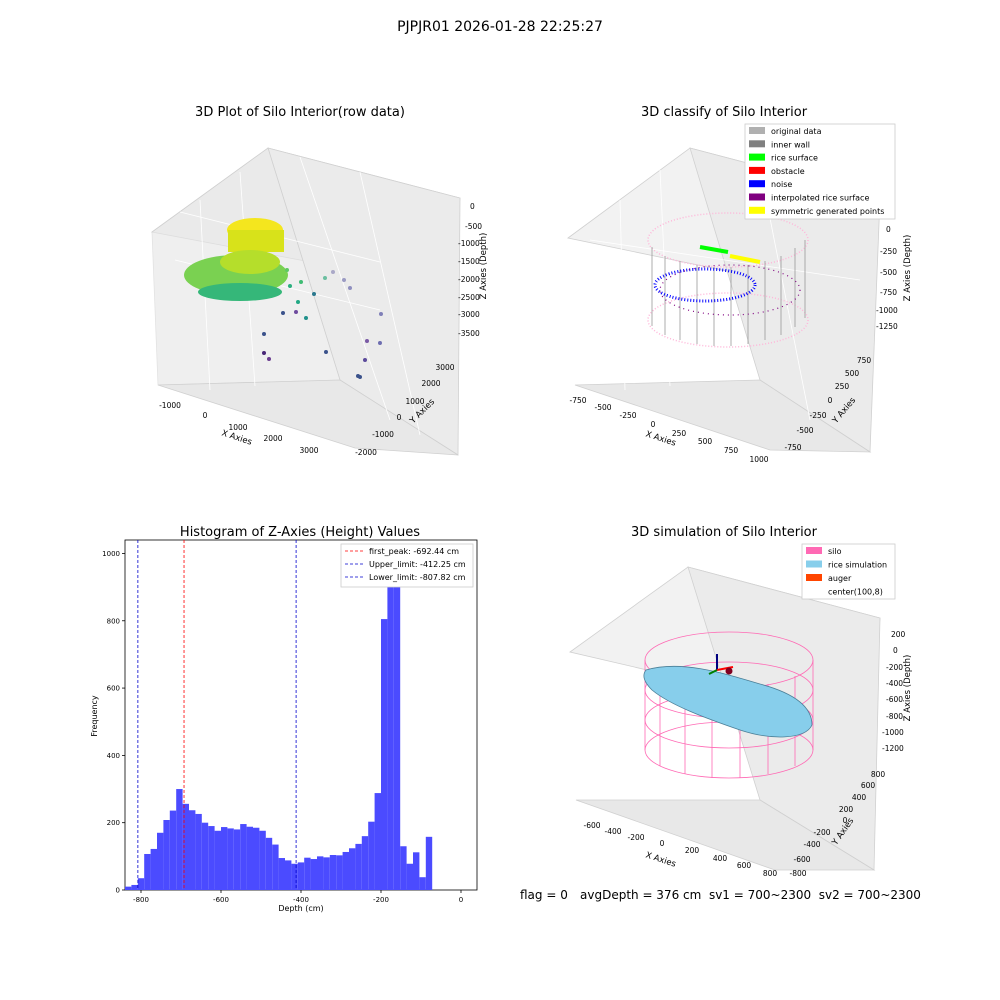 This screenshot has height=1000, width=1000. I want to click on panel4-xtick: 0, so click(662, 843).